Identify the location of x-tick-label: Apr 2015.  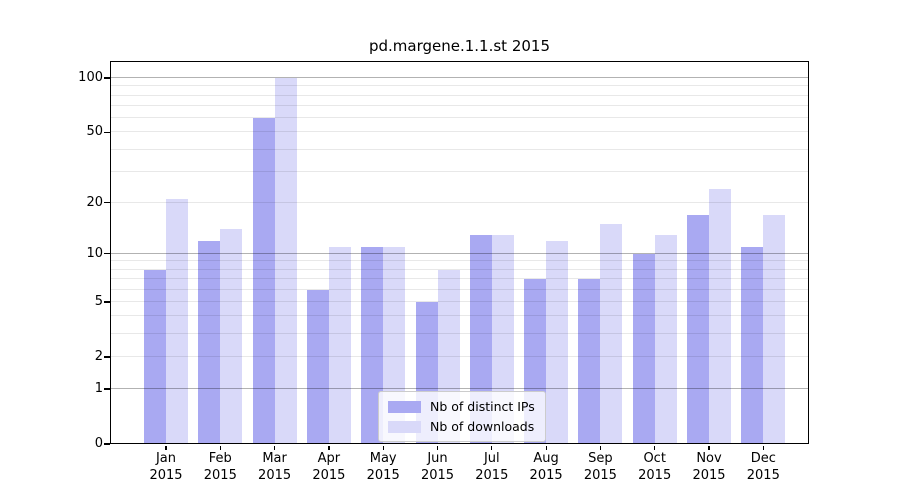
(329, 467).